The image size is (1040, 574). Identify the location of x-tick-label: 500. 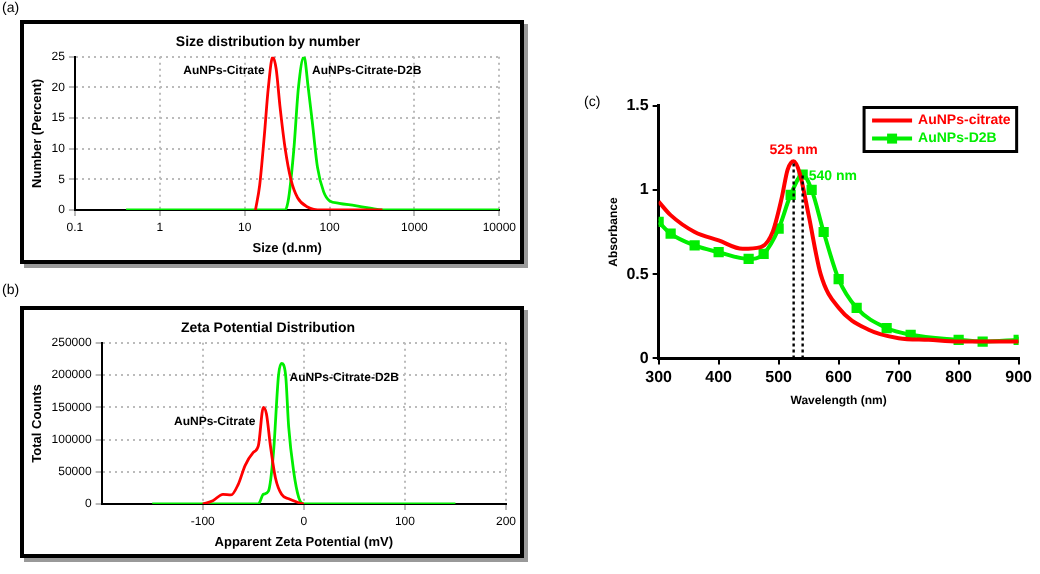
(779, 377).